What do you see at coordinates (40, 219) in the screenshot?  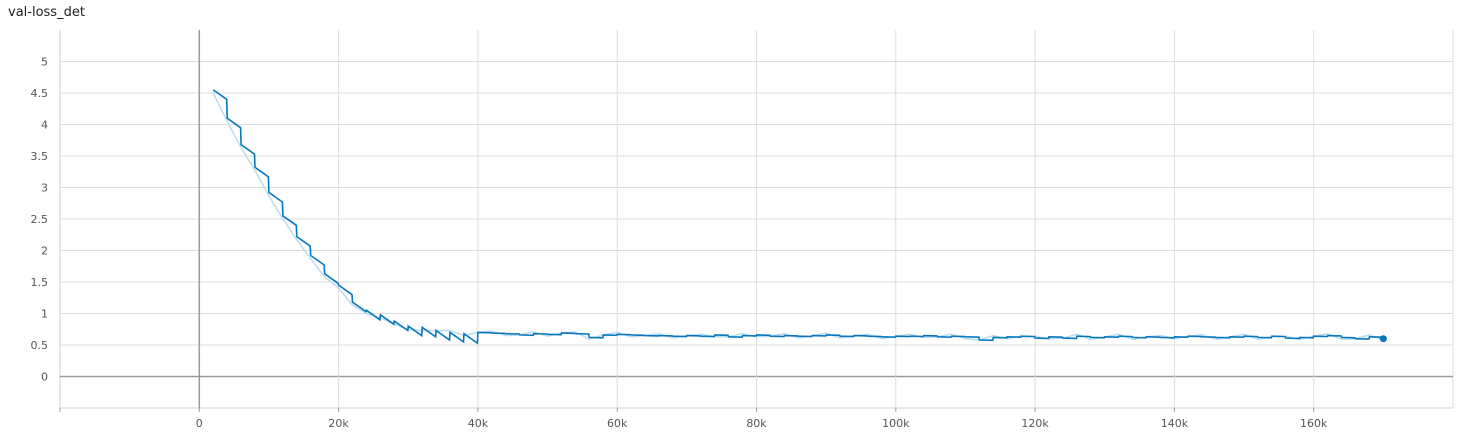 I see `y-tick-label: 2.5` at bounding box center [40, 219].